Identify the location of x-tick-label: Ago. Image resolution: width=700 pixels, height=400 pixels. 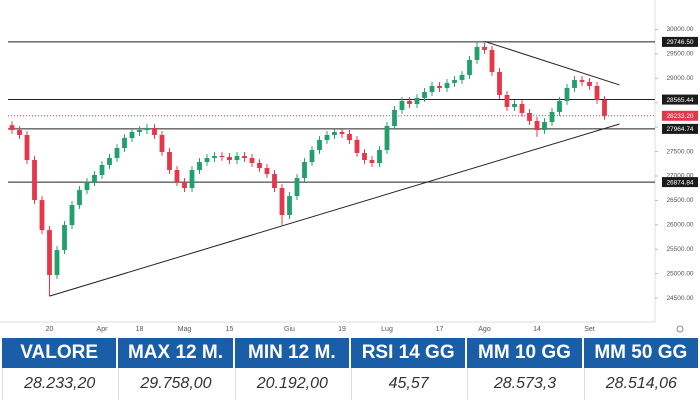
(484, 329).